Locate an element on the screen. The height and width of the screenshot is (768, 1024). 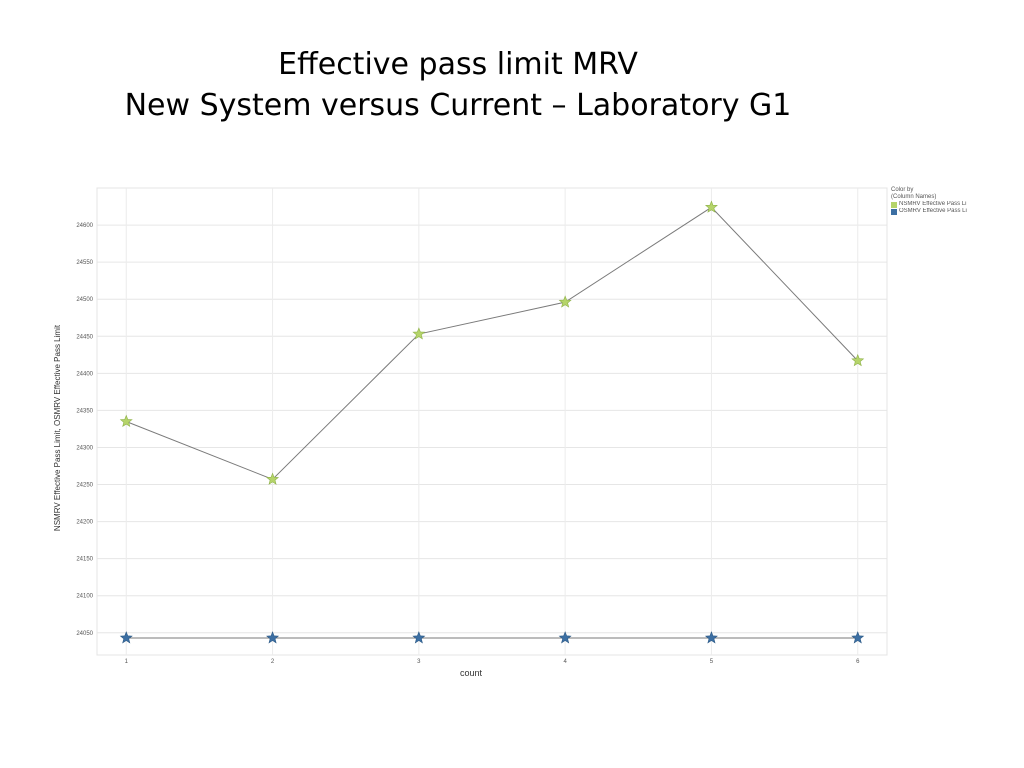
legend-item-label: NSMRV Effective Pass Li is located at coordinates (933, 204).